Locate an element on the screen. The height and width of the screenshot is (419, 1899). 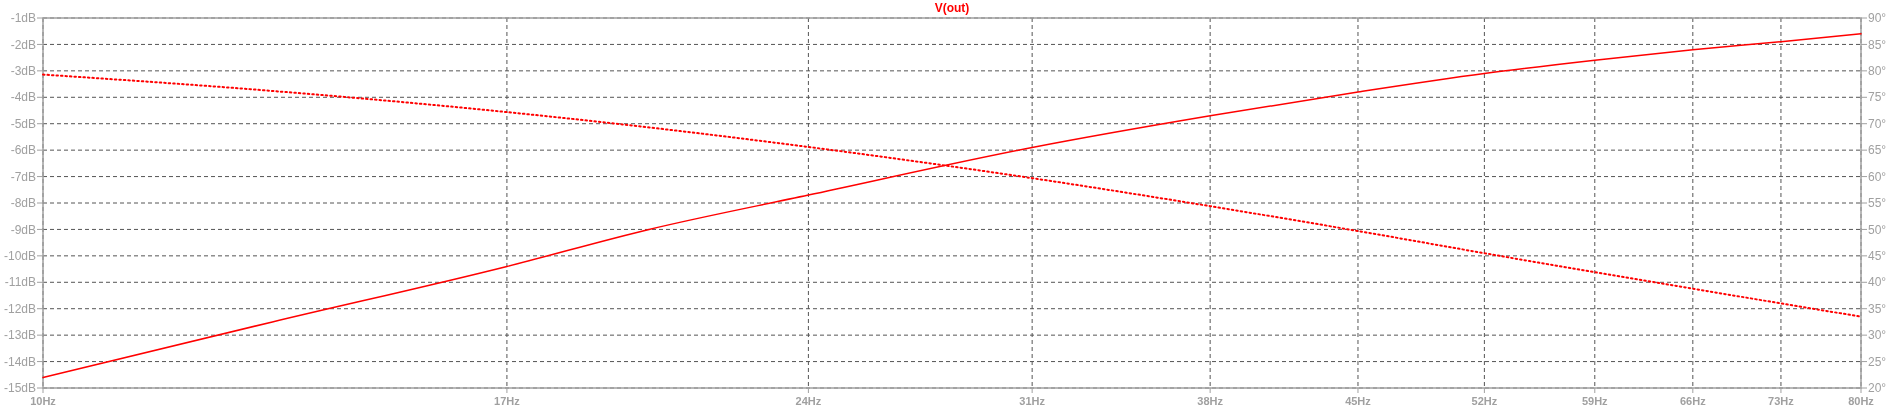
y-tick-label: -9dB is located at coordinates (23, 229).